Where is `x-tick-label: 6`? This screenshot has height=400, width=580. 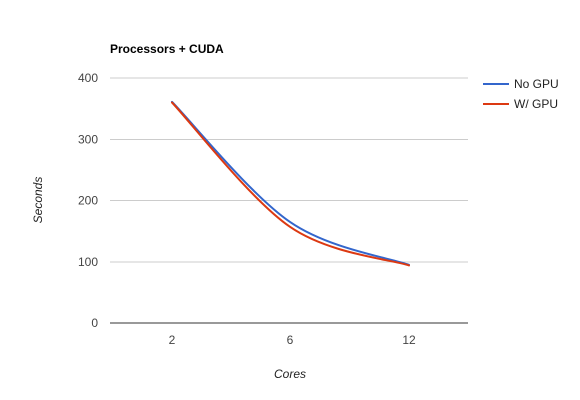
x-tick-label: 6 is located at coordinates (290, 340).